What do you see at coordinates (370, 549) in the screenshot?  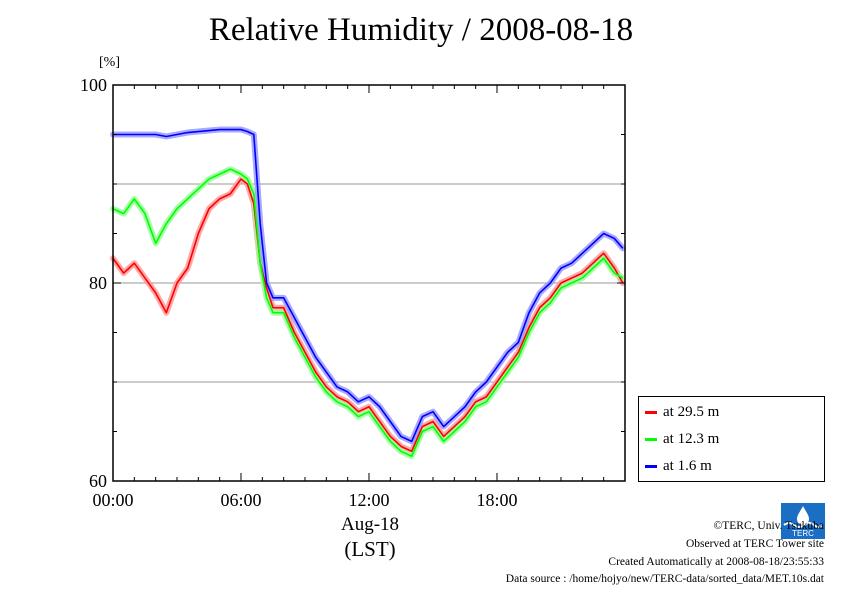 I see `x-axis-timezone-label: (LST)` at bounding box center [370, 549].